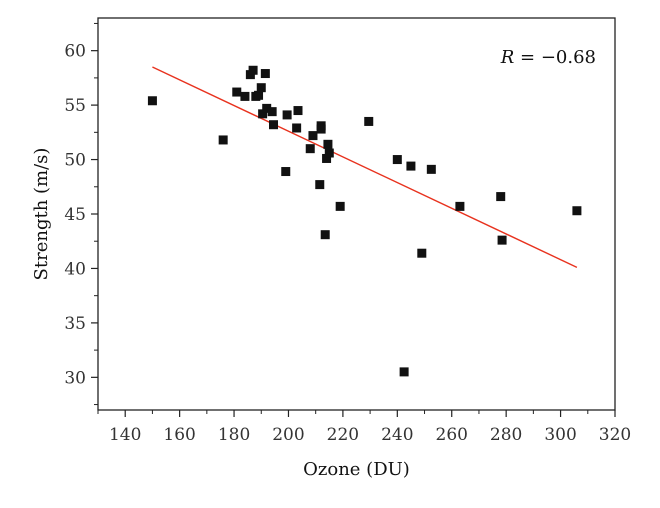 The image size is (660, 508). Describe the element at coordinates (506, 435) in the screenshot. I see `x-tick-label: 280` at that location.